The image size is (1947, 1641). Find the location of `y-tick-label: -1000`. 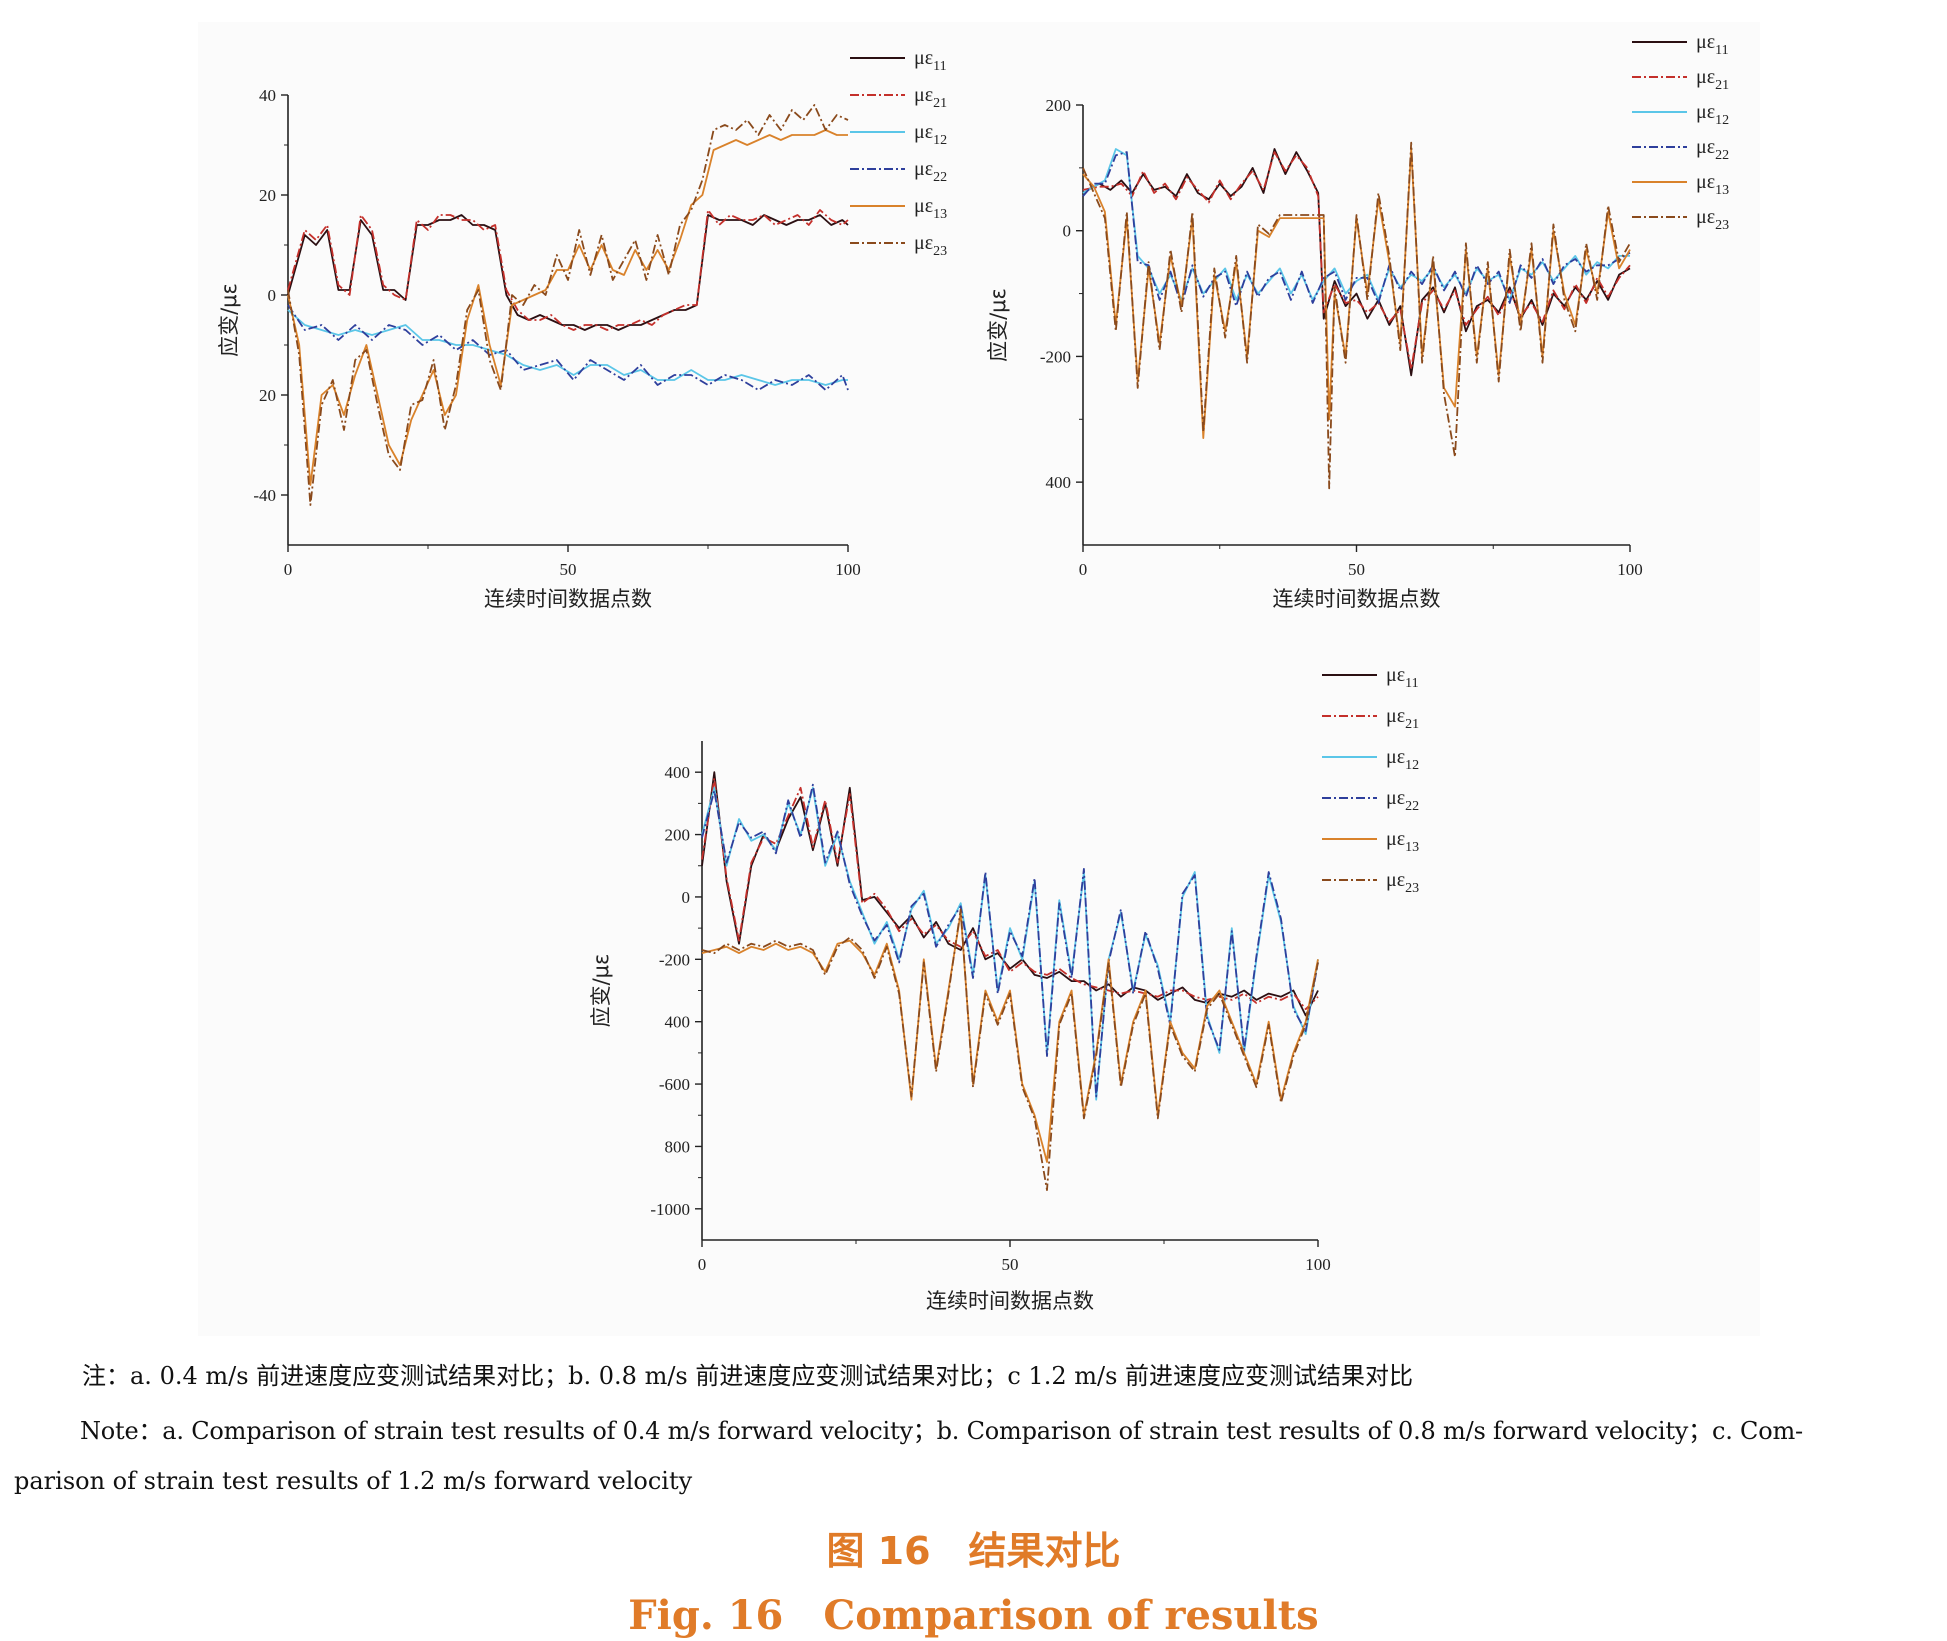

y-tick-label: -1000 is located at coordinates (670, 1209).